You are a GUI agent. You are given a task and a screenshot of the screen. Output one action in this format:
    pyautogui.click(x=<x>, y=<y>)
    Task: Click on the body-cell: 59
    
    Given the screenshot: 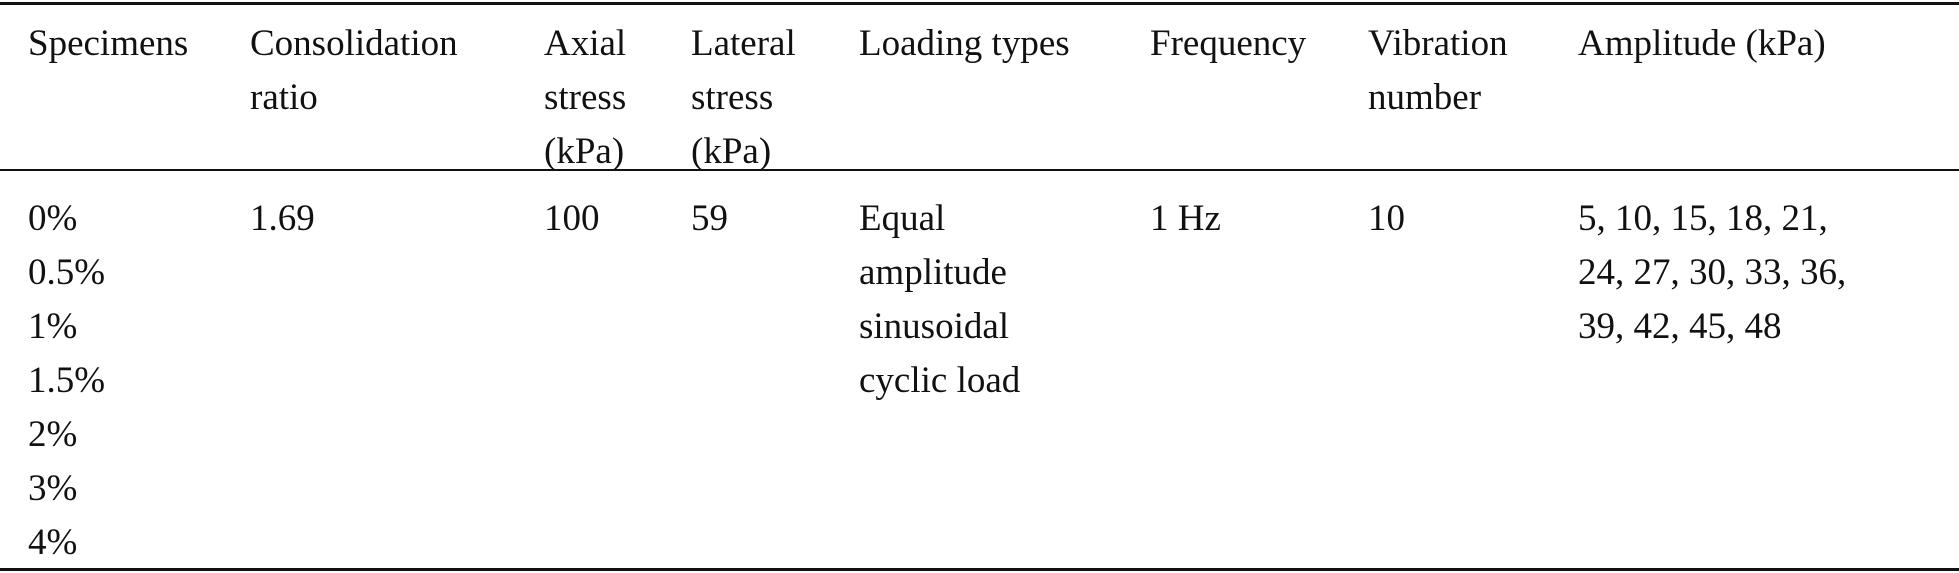 What is the action you would take?
    pyautogui.click(x=709, y=218)
    